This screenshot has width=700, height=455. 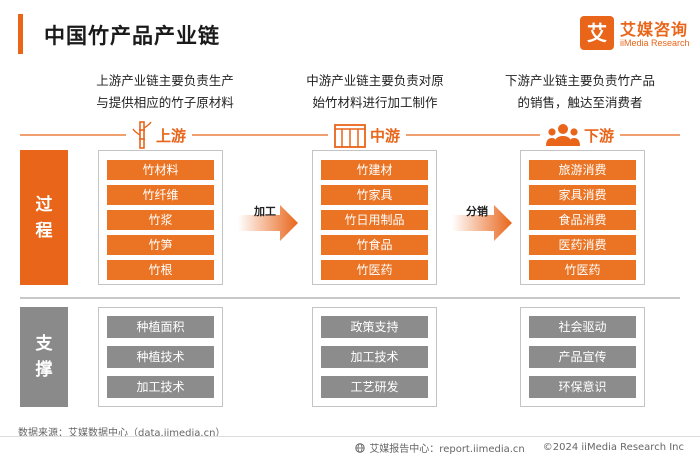 I want to click on downstream-support-item: 社会驱动, so click(x=582, y=327).